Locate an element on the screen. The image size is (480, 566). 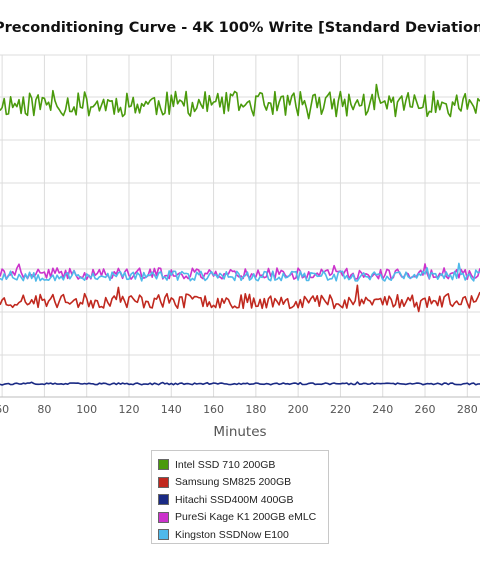
legend-label: Intel SSD 710 200GB is located at coordinates (225, 464).